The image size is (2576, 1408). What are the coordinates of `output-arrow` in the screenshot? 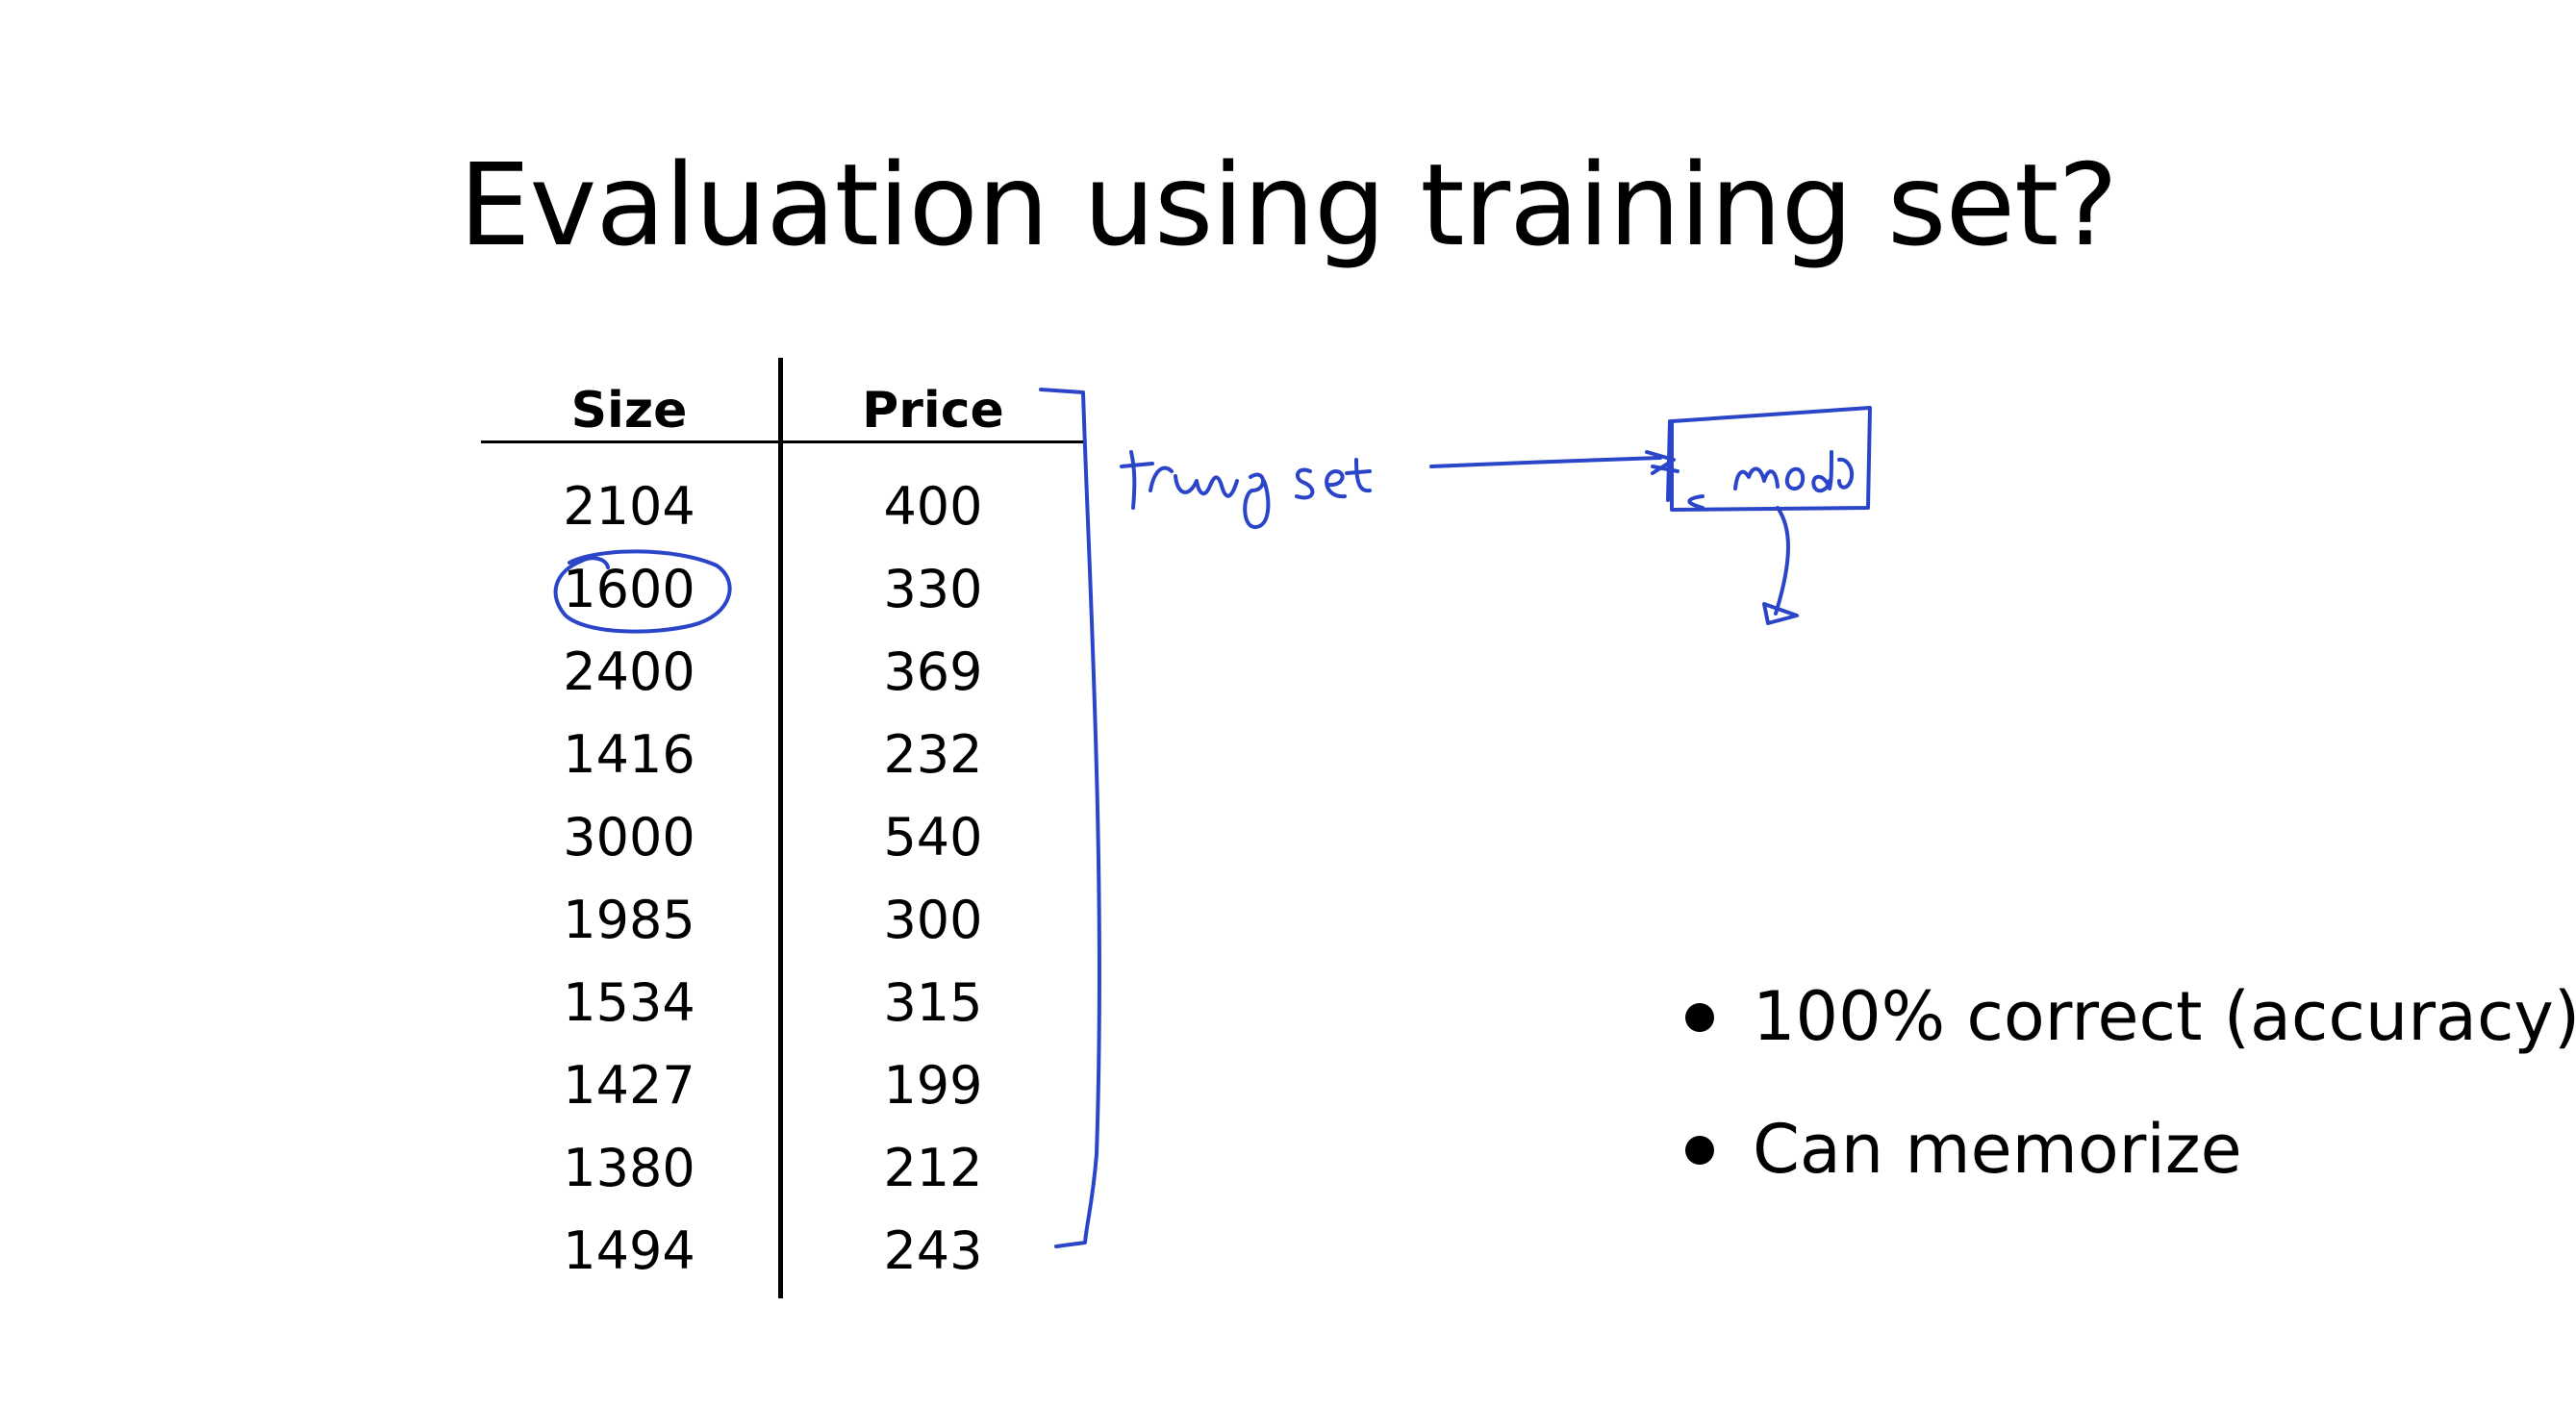 It's located at (1782, 561).